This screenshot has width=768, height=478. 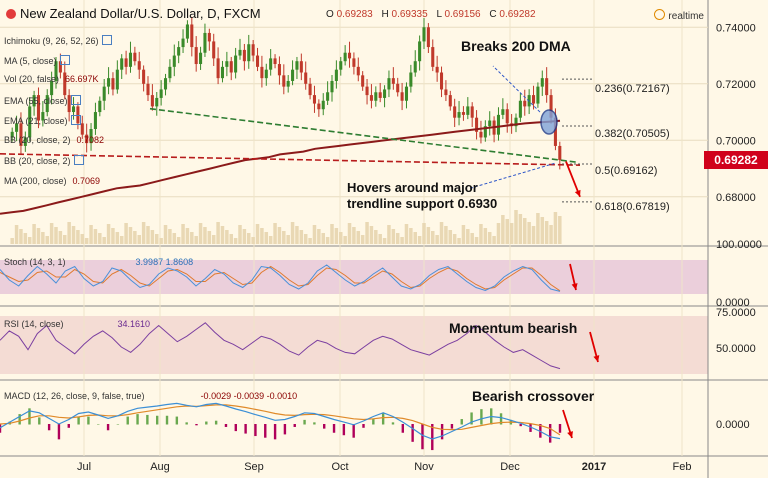 What do you see at coordinates (280, 420) in the screenshot?
I see `macd-signal-line` at bounding box center [280, 420].